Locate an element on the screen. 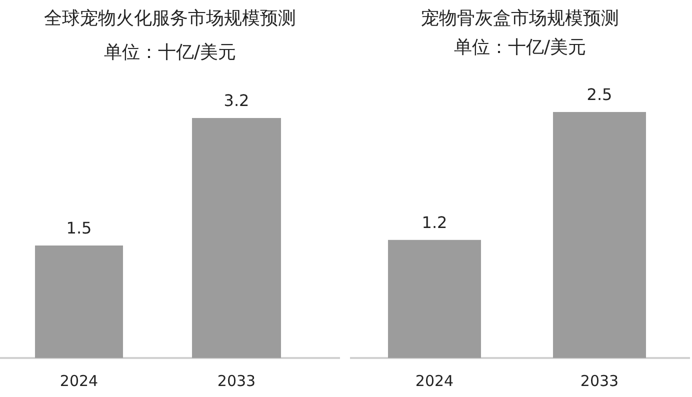 This screenshot has height=397, width=692. data-label: 3.2 is located at coordinates (237, 100).